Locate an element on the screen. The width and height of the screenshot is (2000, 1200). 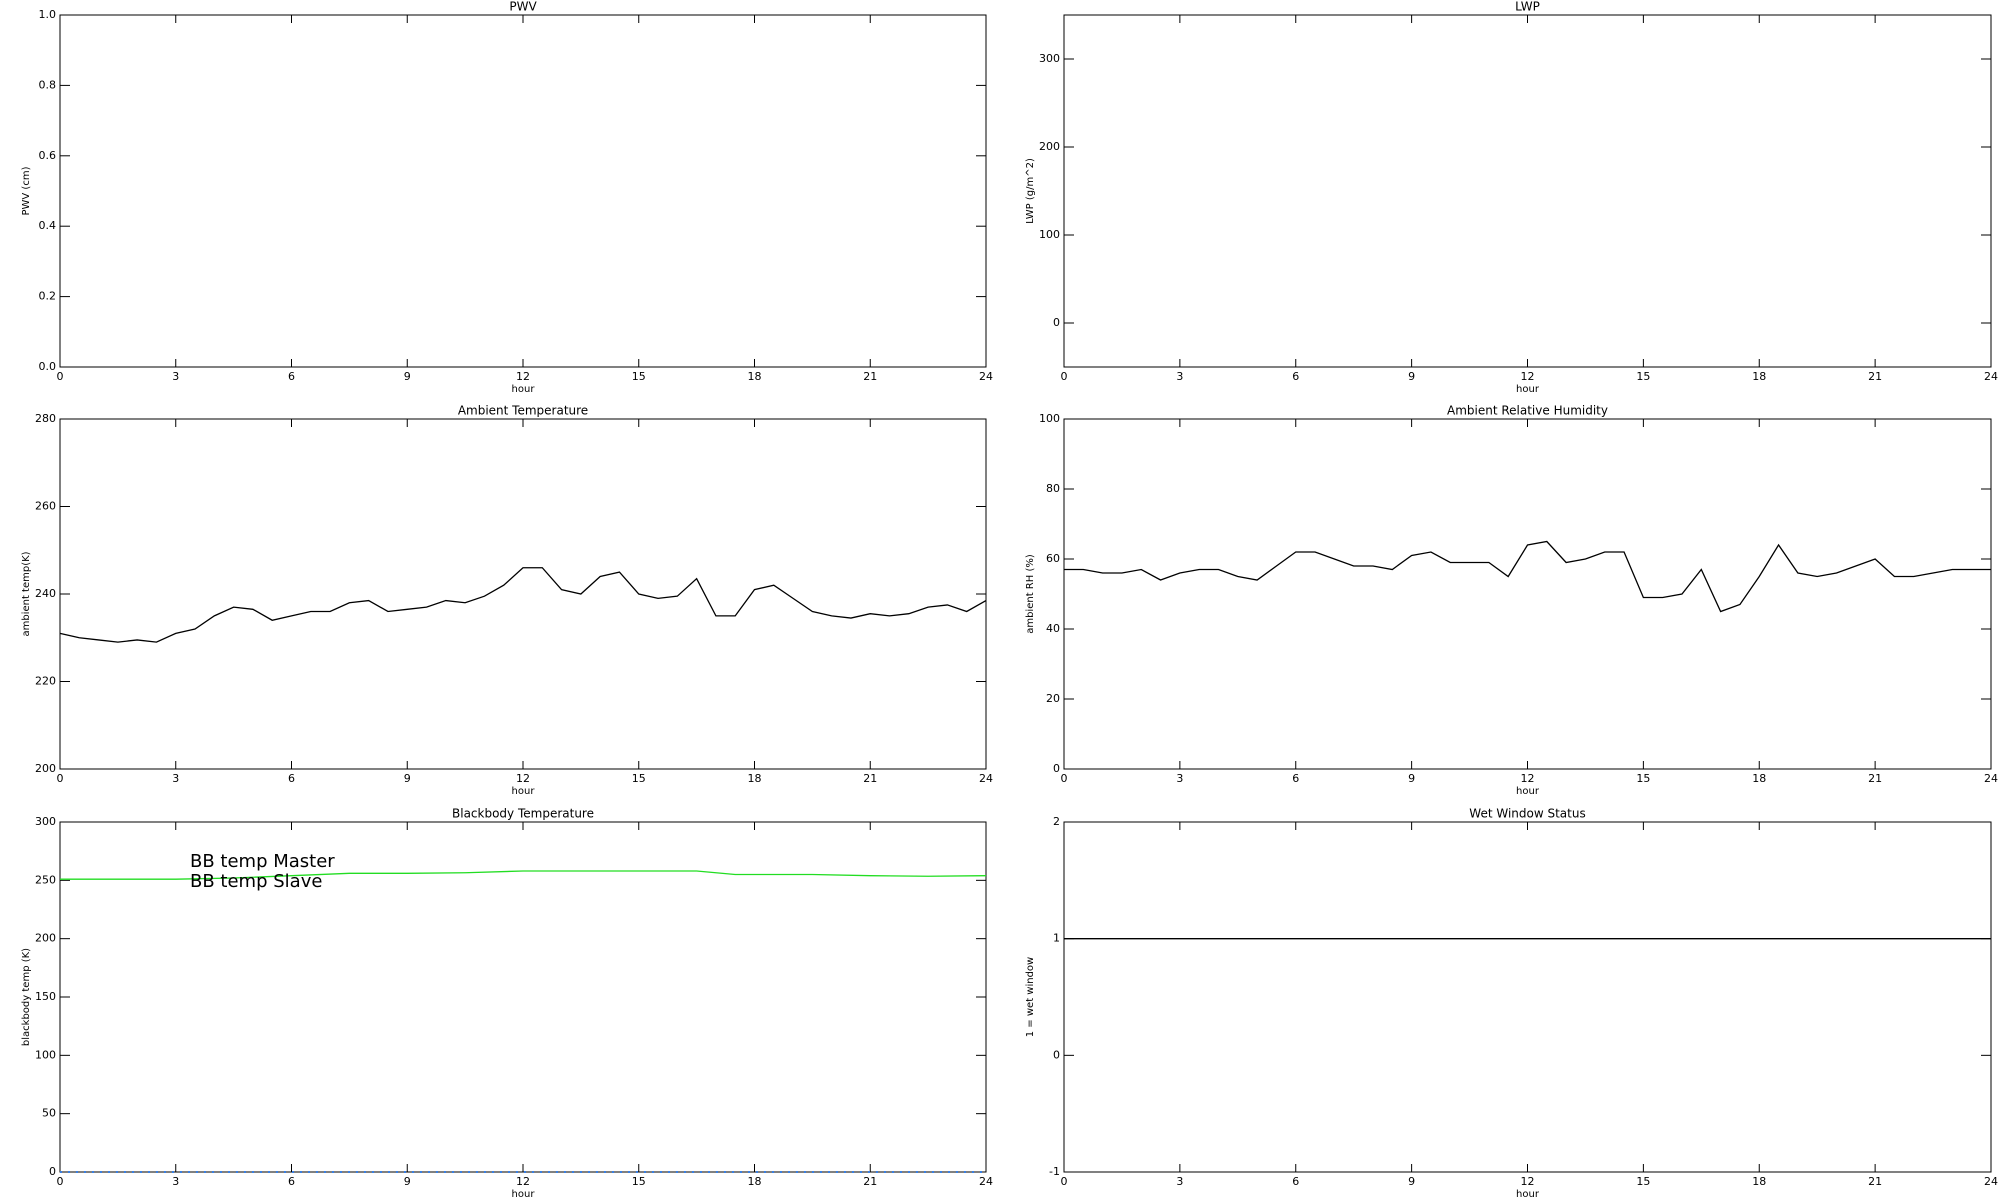
y-axis-label: 1 = wet window is located at coordinates (1030, 997).